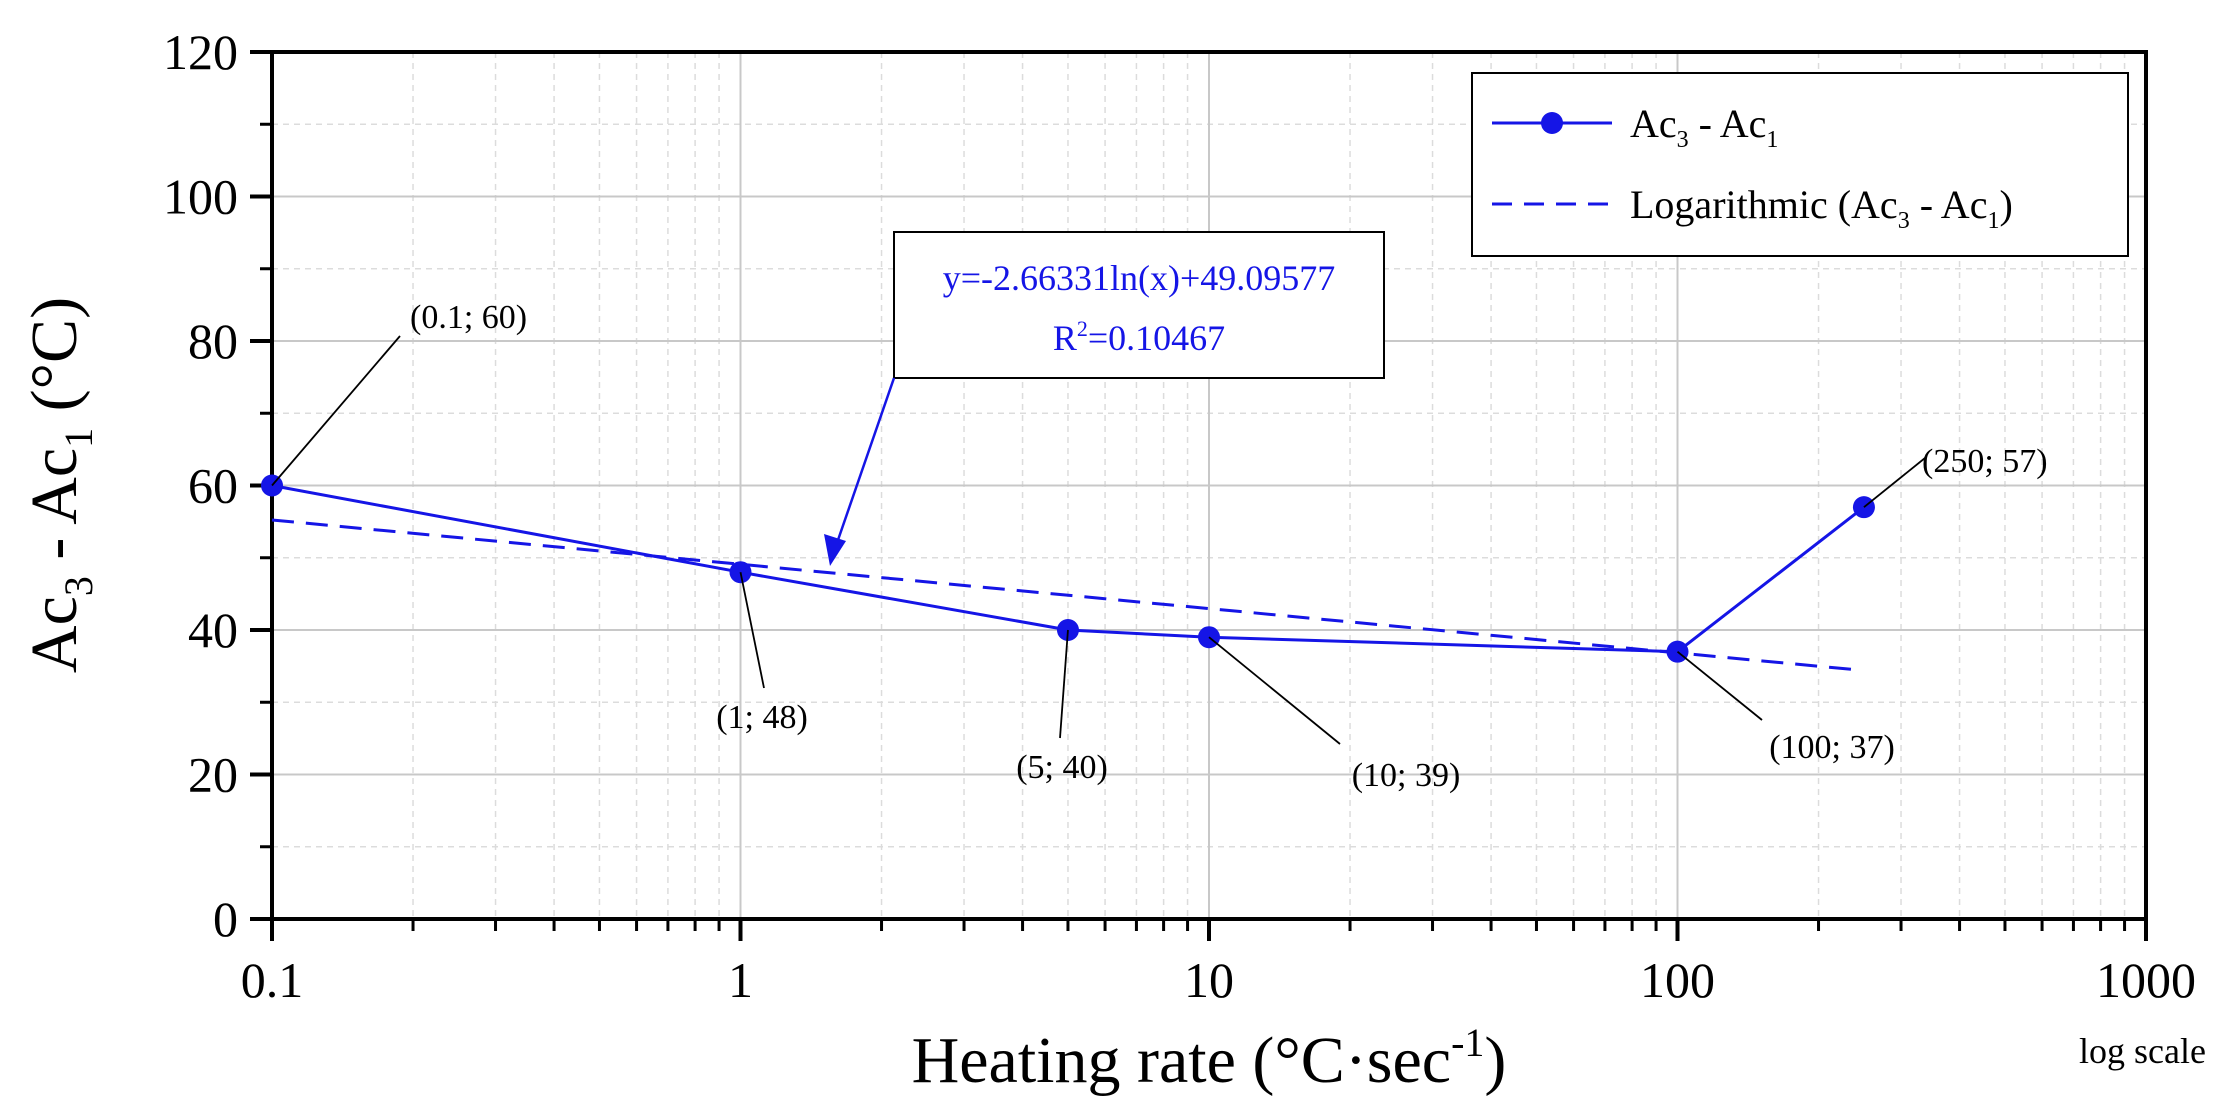  I want to click on equation-box: y=-2.66331ln(x)+49.09577 R2=0.10467, so click(1104, 398).